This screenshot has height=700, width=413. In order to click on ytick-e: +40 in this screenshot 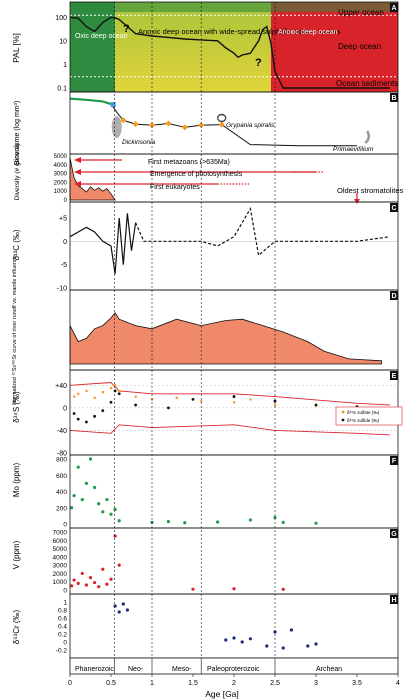, I will do `click(61, 386)`.